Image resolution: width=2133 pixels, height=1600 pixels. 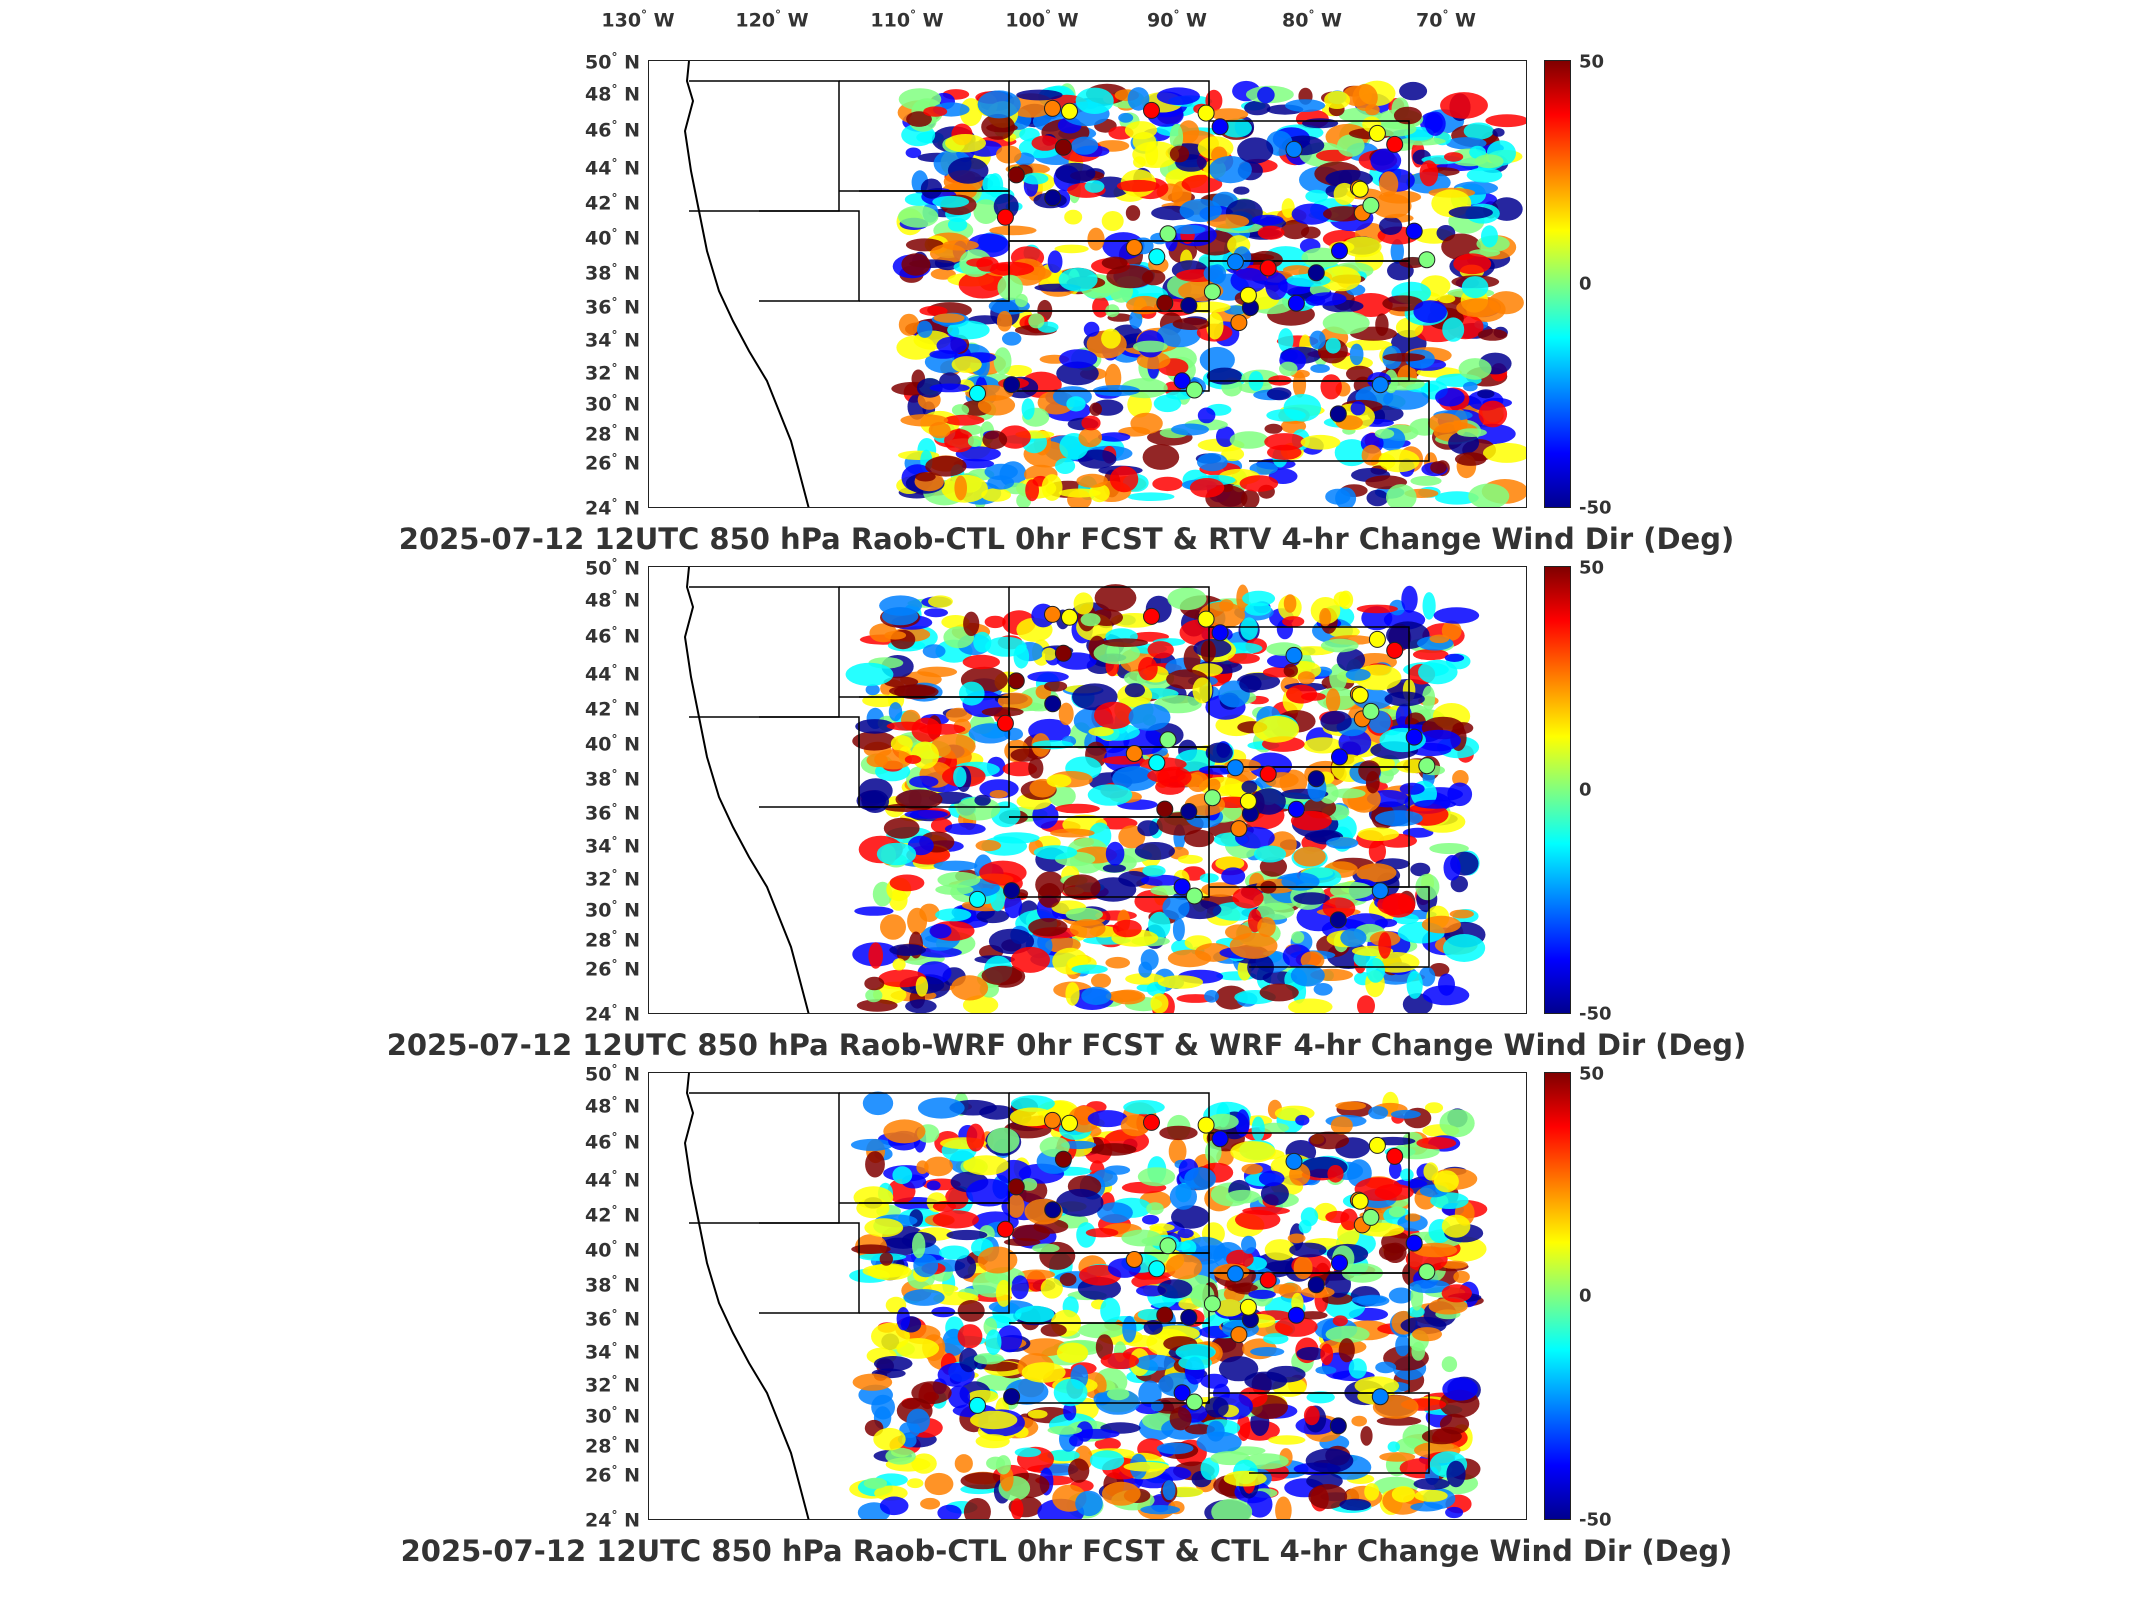 What do you see at coordinates (1312, 20) in the screenshot?
I see `longitude-label: 80° W` at bounding box center [1312, 20].